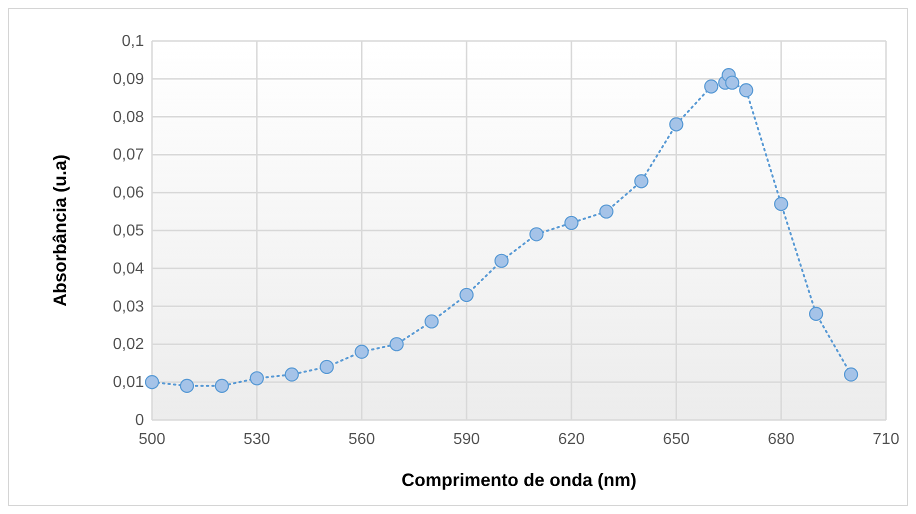  I want to click on x-tick-label: 560, so click(362, 439).